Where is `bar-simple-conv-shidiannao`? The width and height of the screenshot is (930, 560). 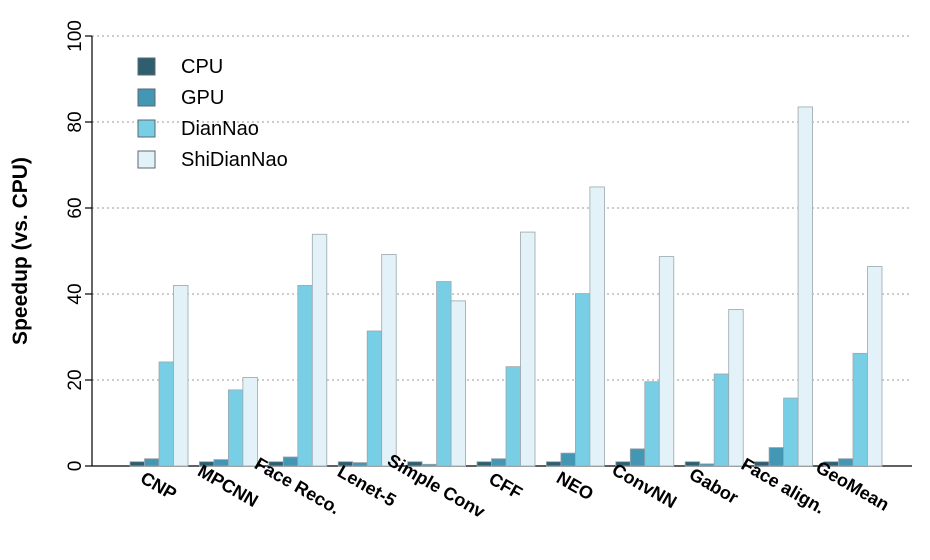
bar-simple-conv-shidiannao is located at coordinates (458, 383).